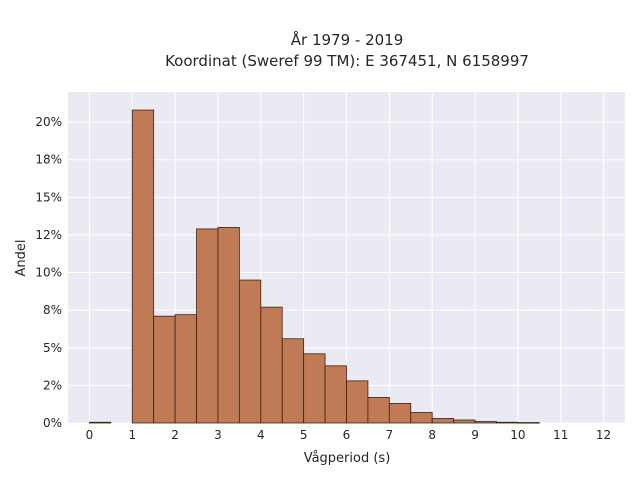  What do you see at coordinates (48, 122) in the screenshot?
I see `y-tick-label-8: 20%` at bounding box center [48, 122].